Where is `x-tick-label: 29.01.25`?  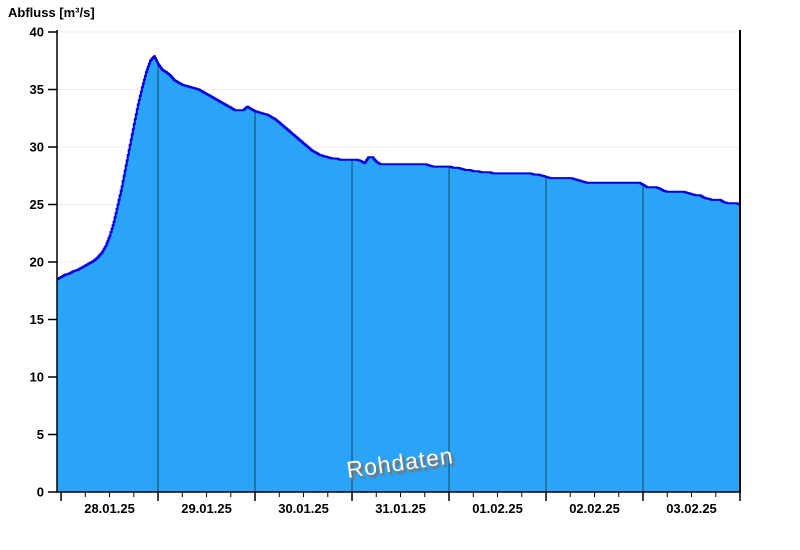
x-tick-label: 29.01.25 is located at coordinates (206, 508).